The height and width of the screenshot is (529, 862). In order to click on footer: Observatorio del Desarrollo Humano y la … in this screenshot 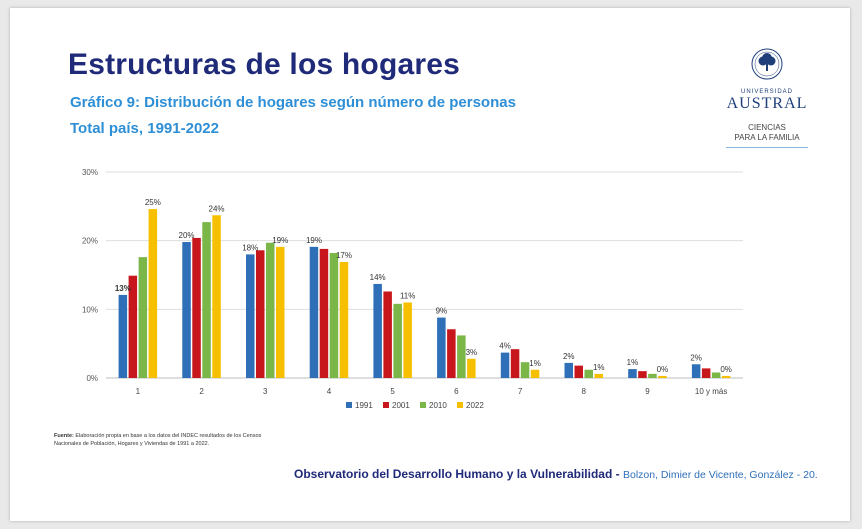, I will do `click(556, 474)`.